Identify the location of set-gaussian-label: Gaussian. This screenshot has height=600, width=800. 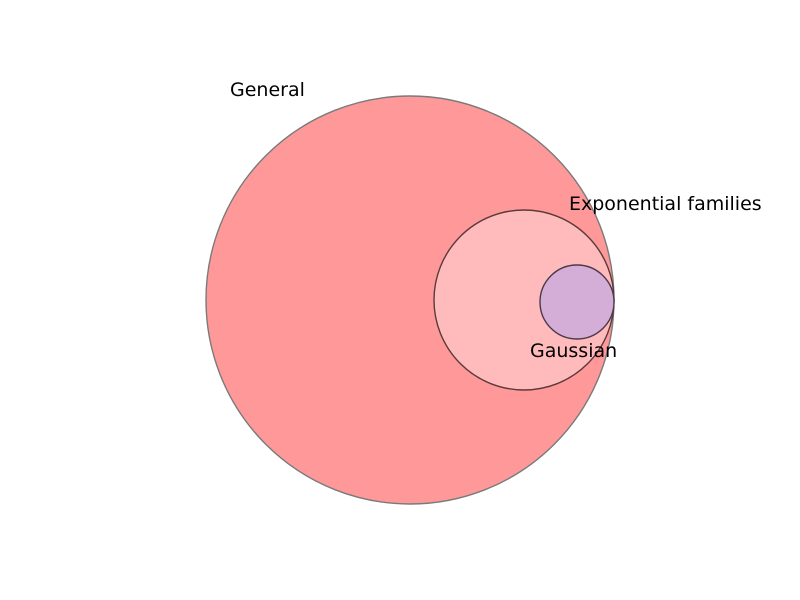
(573, 351).